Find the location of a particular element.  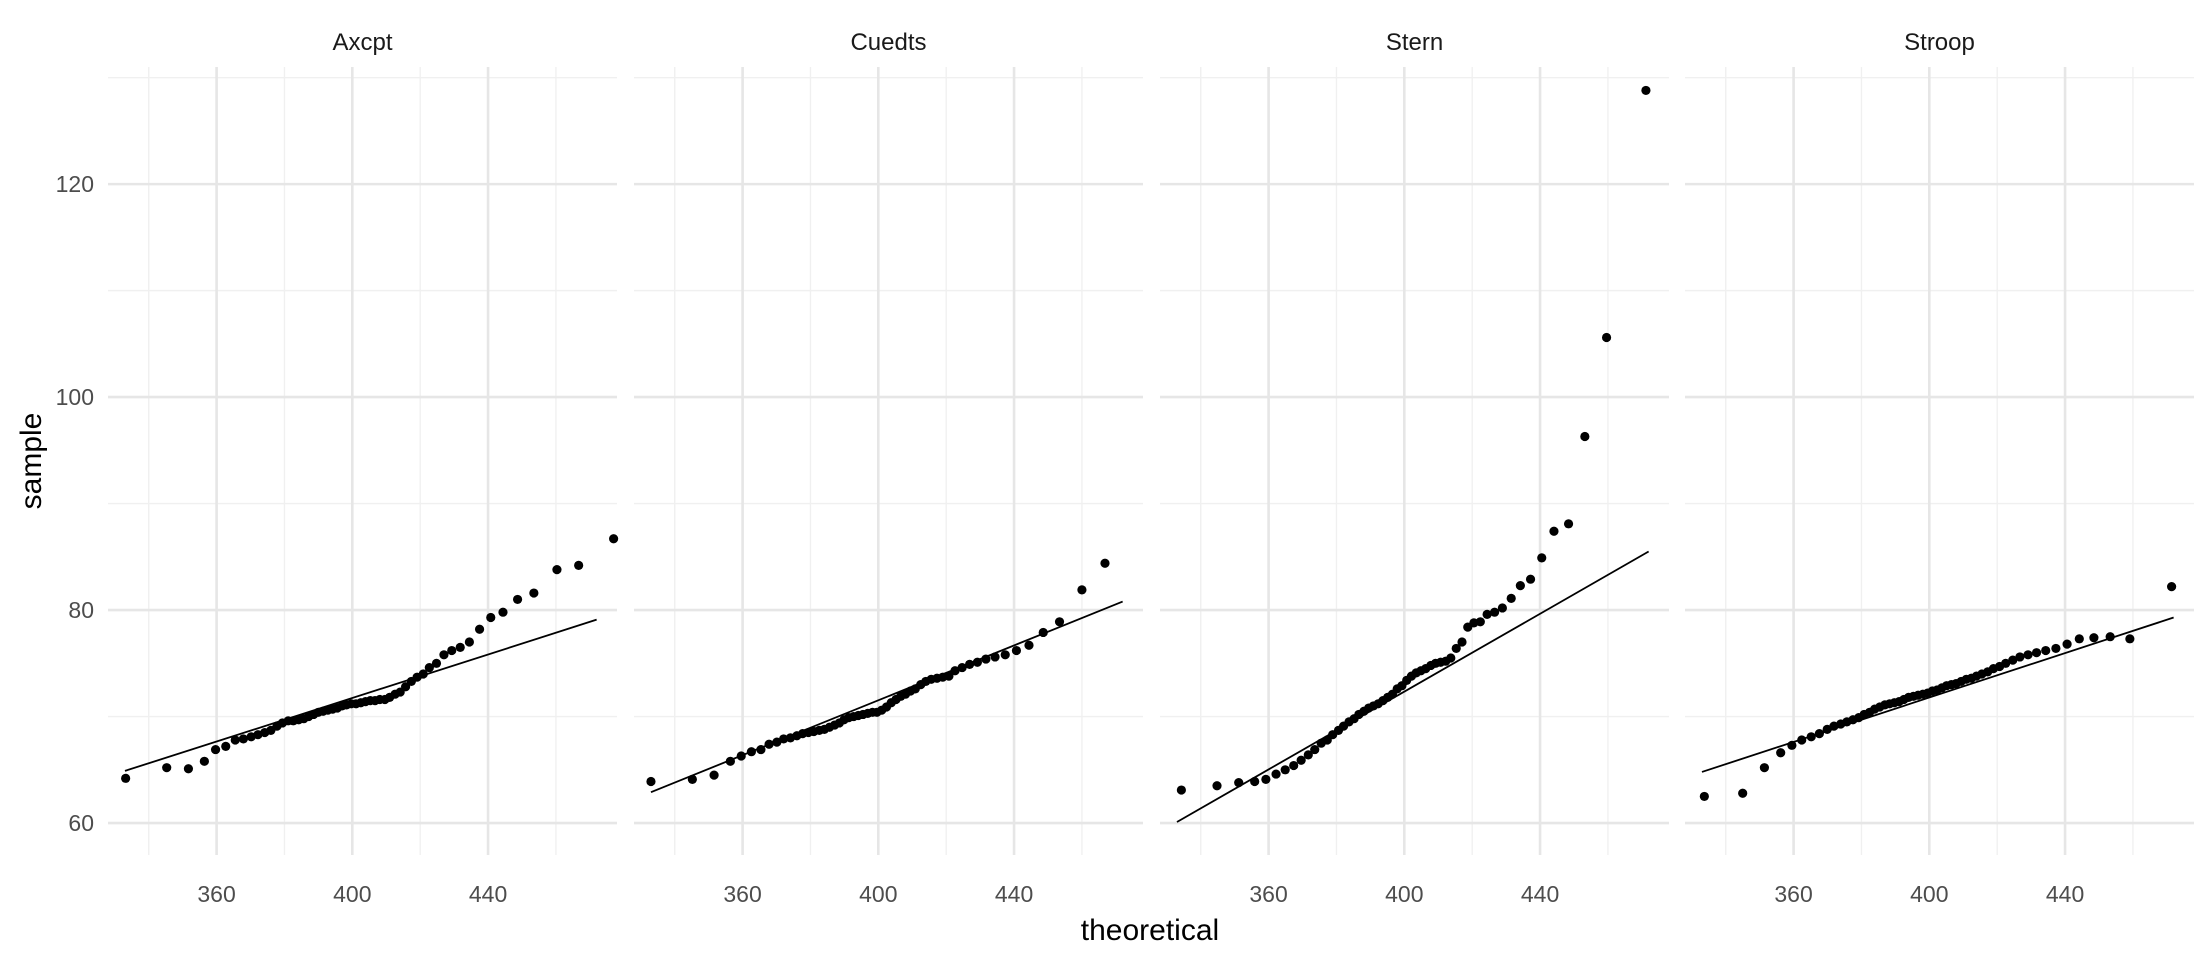

y-axis-title: sample is located at coordinates (31, 461).